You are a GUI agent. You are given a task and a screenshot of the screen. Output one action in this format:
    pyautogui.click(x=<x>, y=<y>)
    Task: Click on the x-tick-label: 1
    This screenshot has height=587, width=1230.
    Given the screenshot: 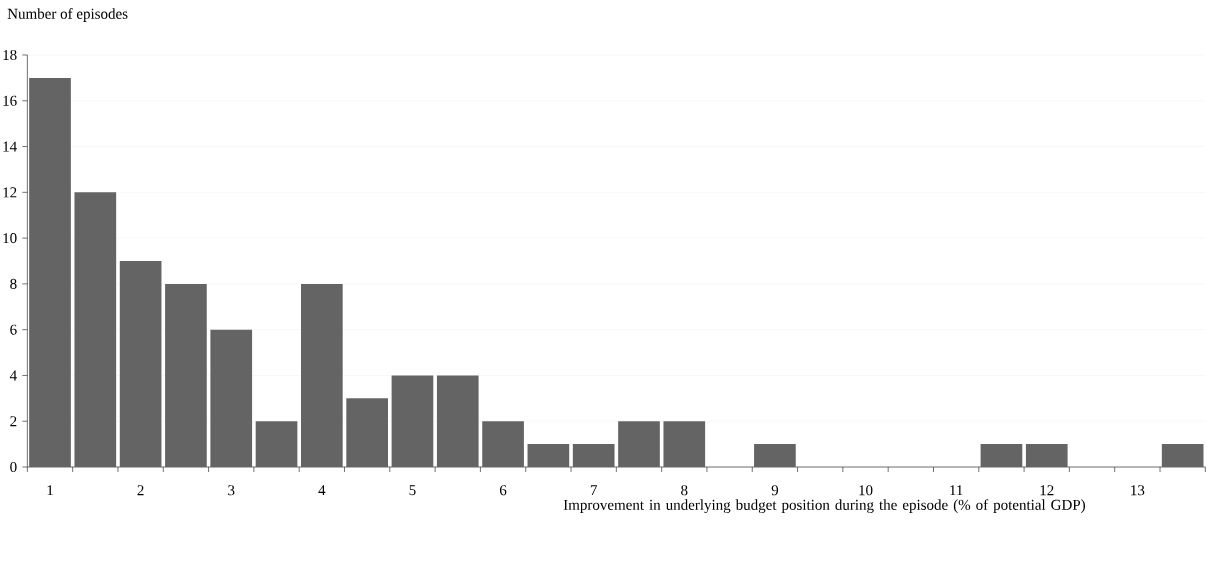 What is the action you would take?
    pyautogui.click(x=50, y=490)
    